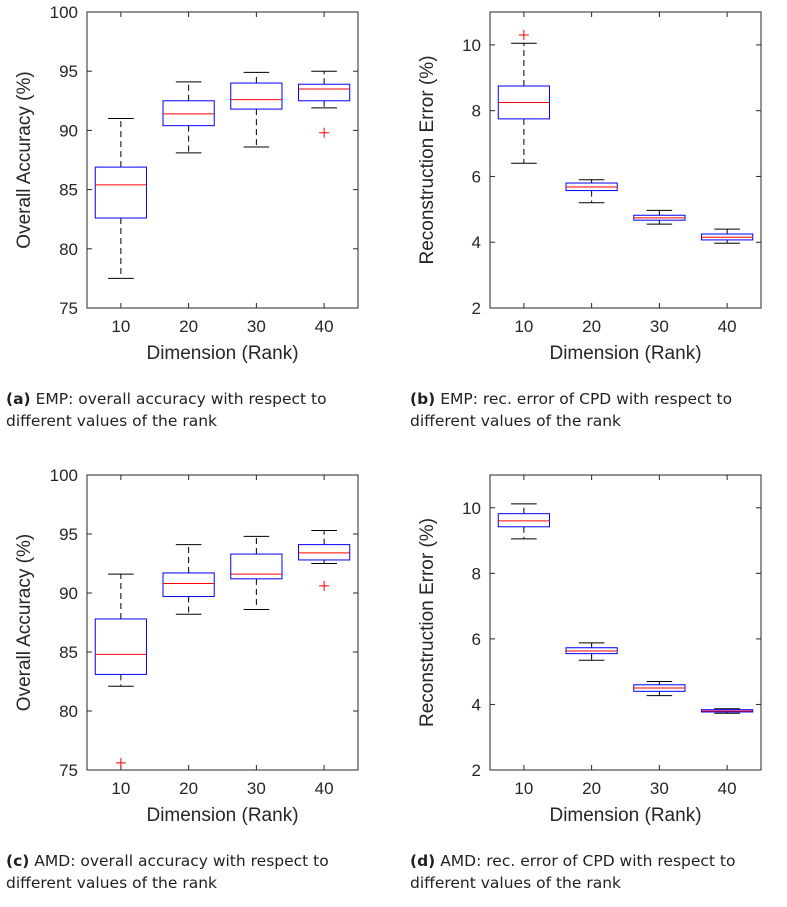  What do you see at coordinates (591, 788) in the screenshot?
I see `chart-4-xtick-label-1: 20` at bounding box center [591, 788].